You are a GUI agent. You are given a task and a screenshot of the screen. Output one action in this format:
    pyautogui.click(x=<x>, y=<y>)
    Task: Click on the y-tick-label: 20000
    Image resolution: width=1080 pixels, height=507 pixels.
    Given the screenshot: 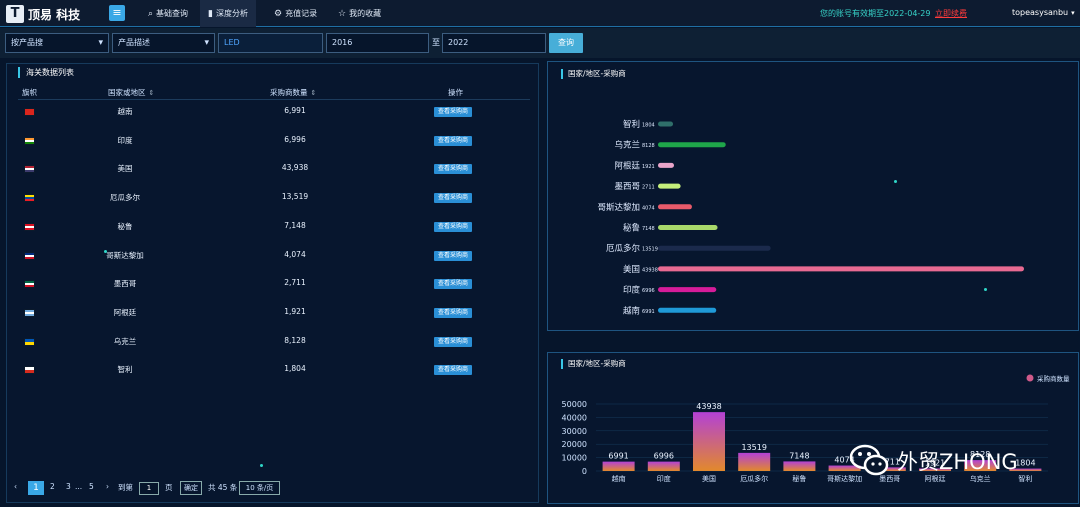 What is the action you would take?
    pyautogui.click(x=574, y=444)
    